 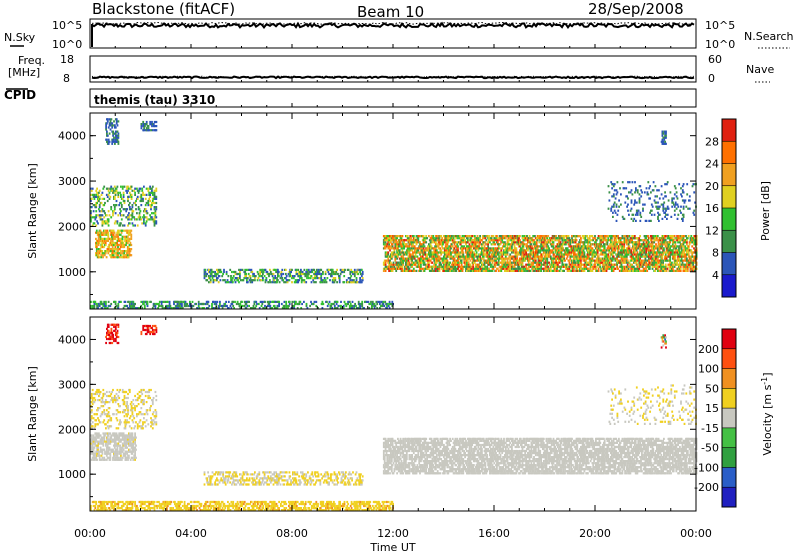 What do you see at coordinates (67, 25) in the screenshot?
I see `noise-left-tick-top: 10^5` at bounding box center [67, 25].